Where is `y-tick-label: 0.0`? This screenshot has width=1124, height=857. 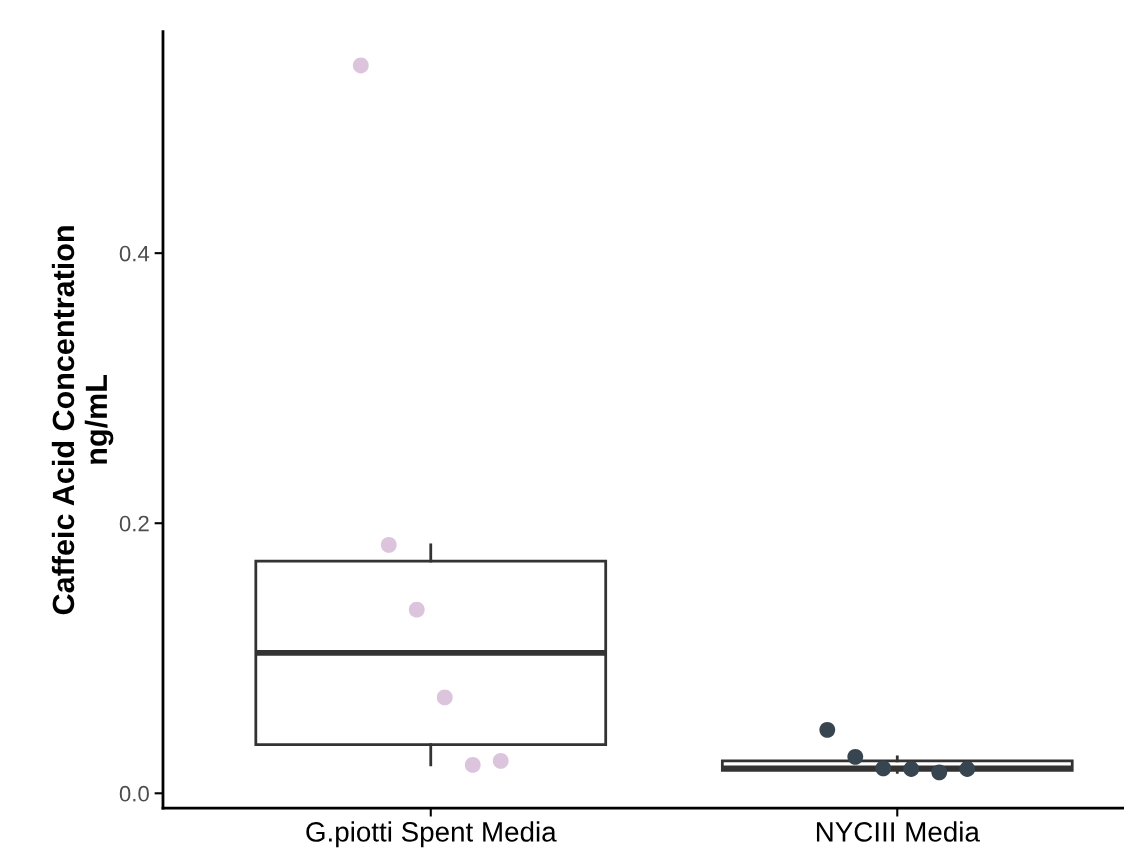 y-tick-label: 0.0 is located at coordinates (134, 793).